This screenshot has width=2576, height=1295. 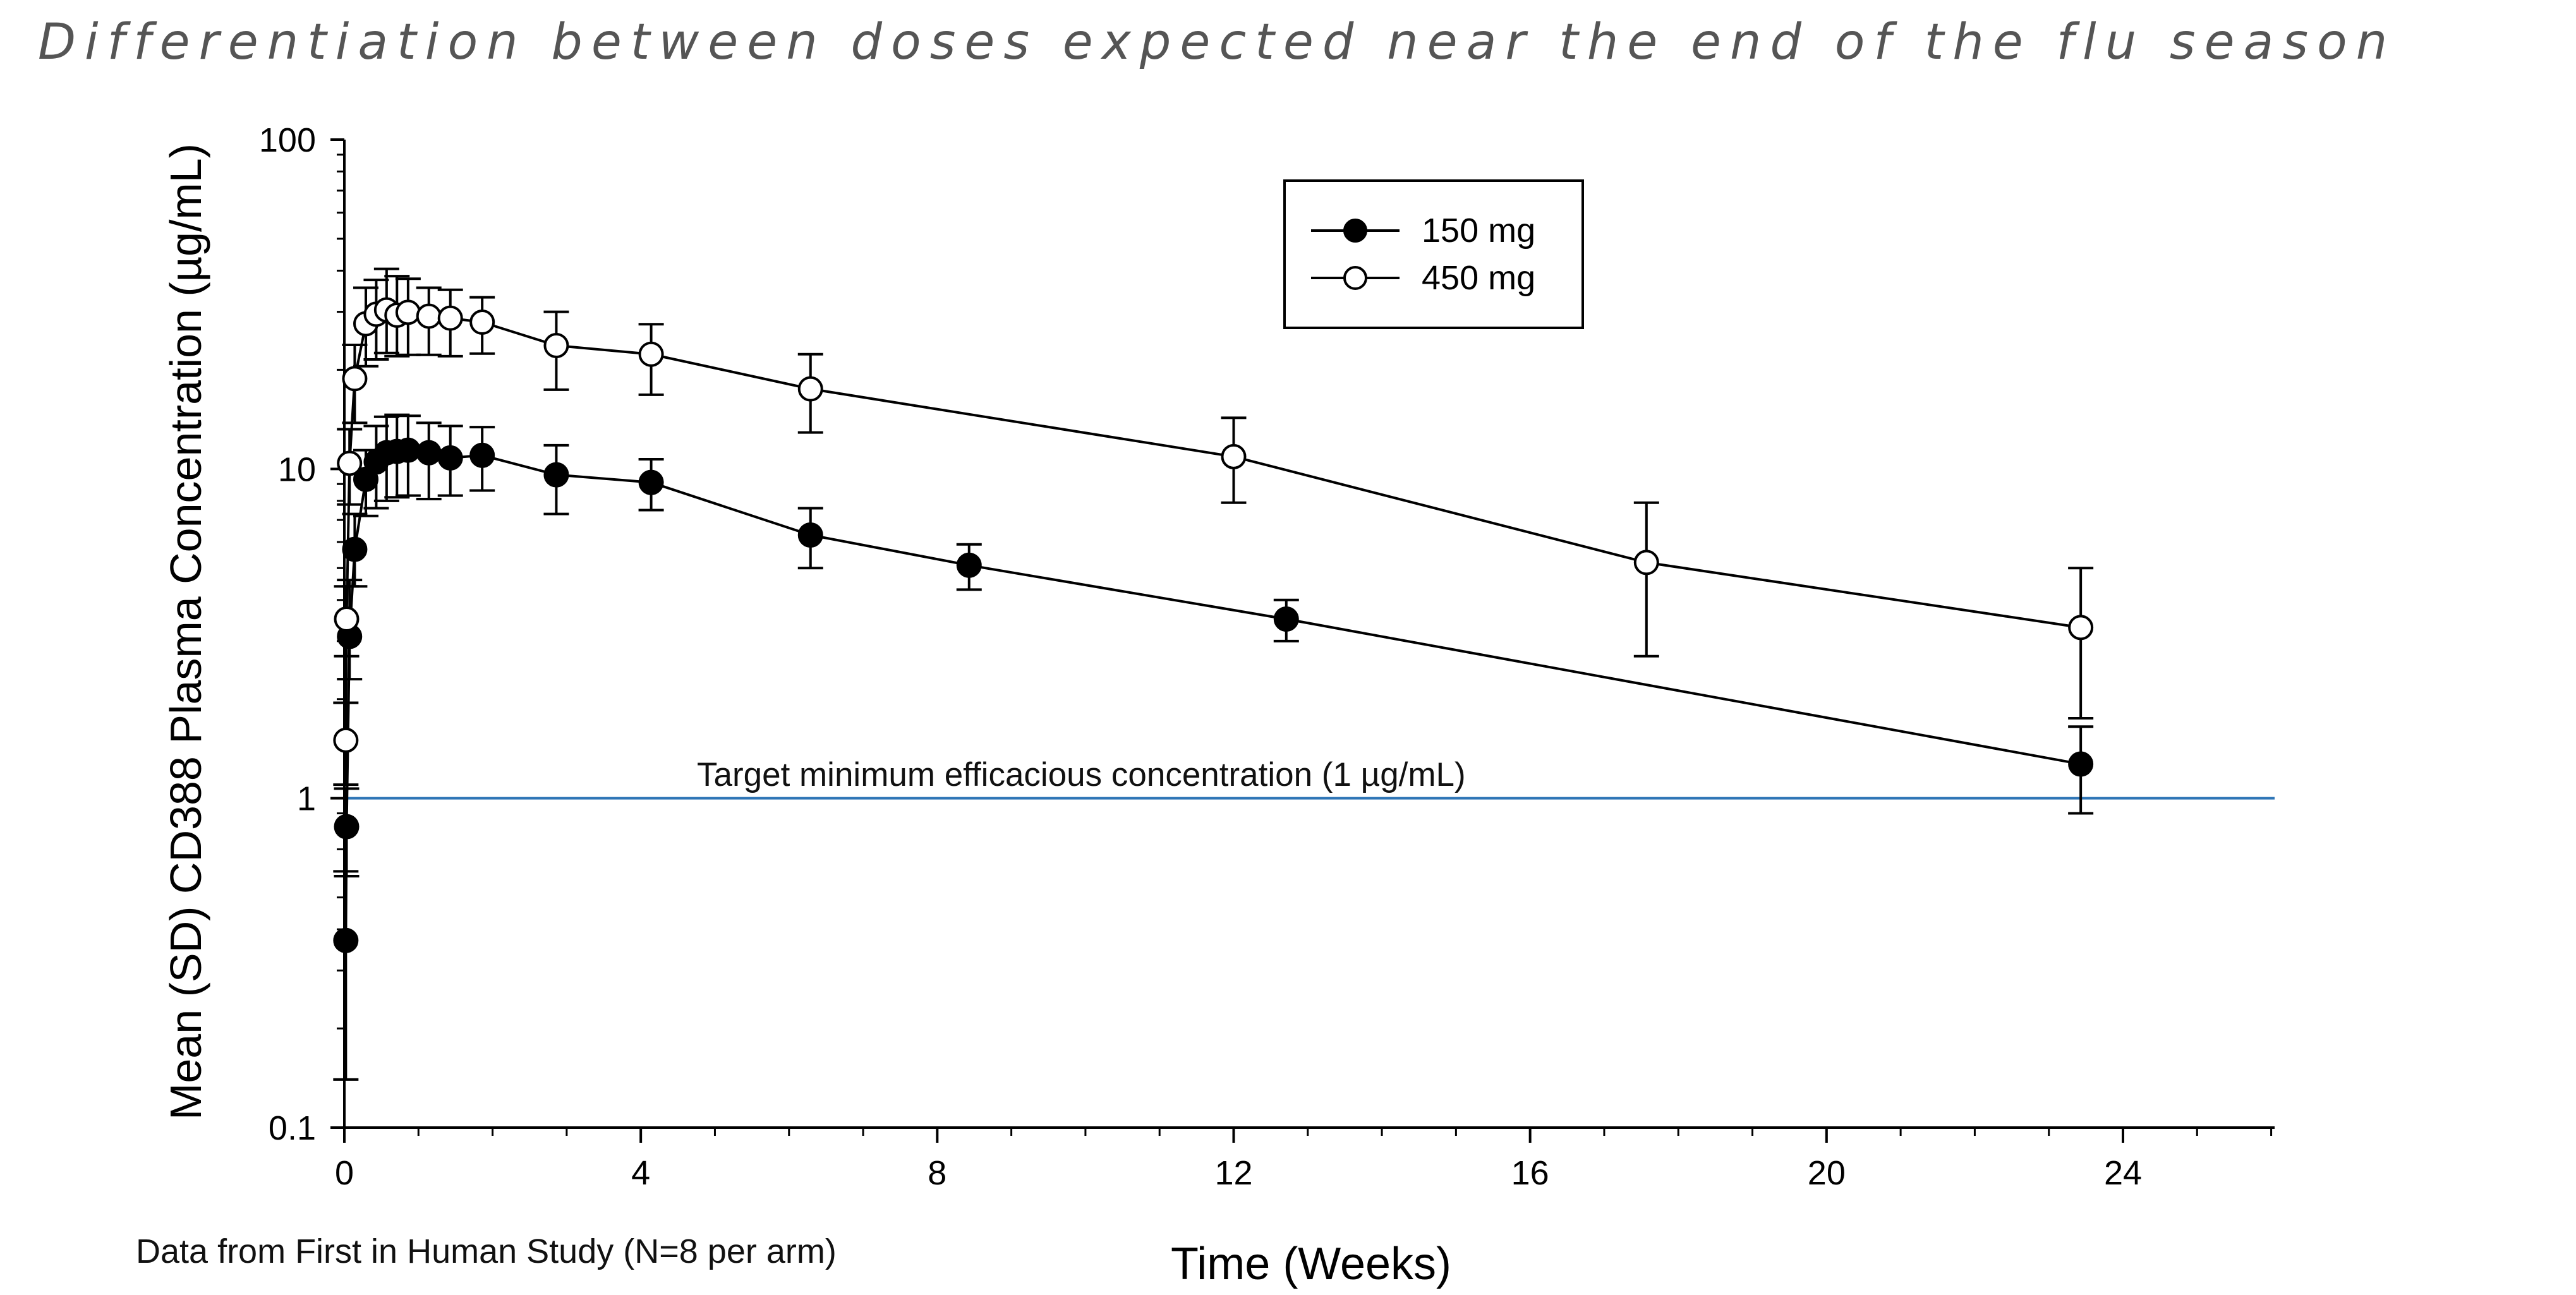 I want to click on legend-label-150mg: 150 mg, so click(x=1478, y=231).